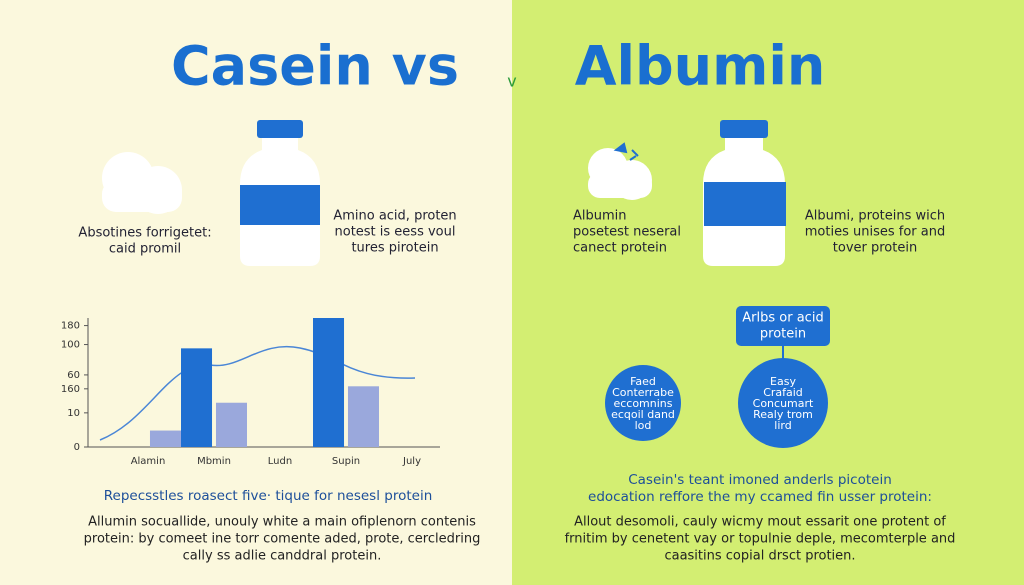 The width and height of the screenshot is (1024, 585). I want to click on circle-text: eccomnins, so click(642, 403).